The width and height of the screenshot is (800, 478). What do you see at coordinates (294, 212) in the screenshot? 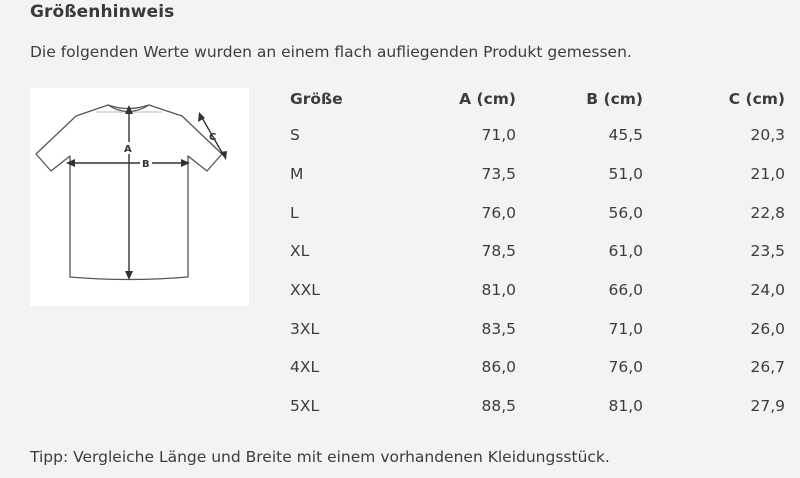
I see `cell-size: L` at bounding box center [294, 212].